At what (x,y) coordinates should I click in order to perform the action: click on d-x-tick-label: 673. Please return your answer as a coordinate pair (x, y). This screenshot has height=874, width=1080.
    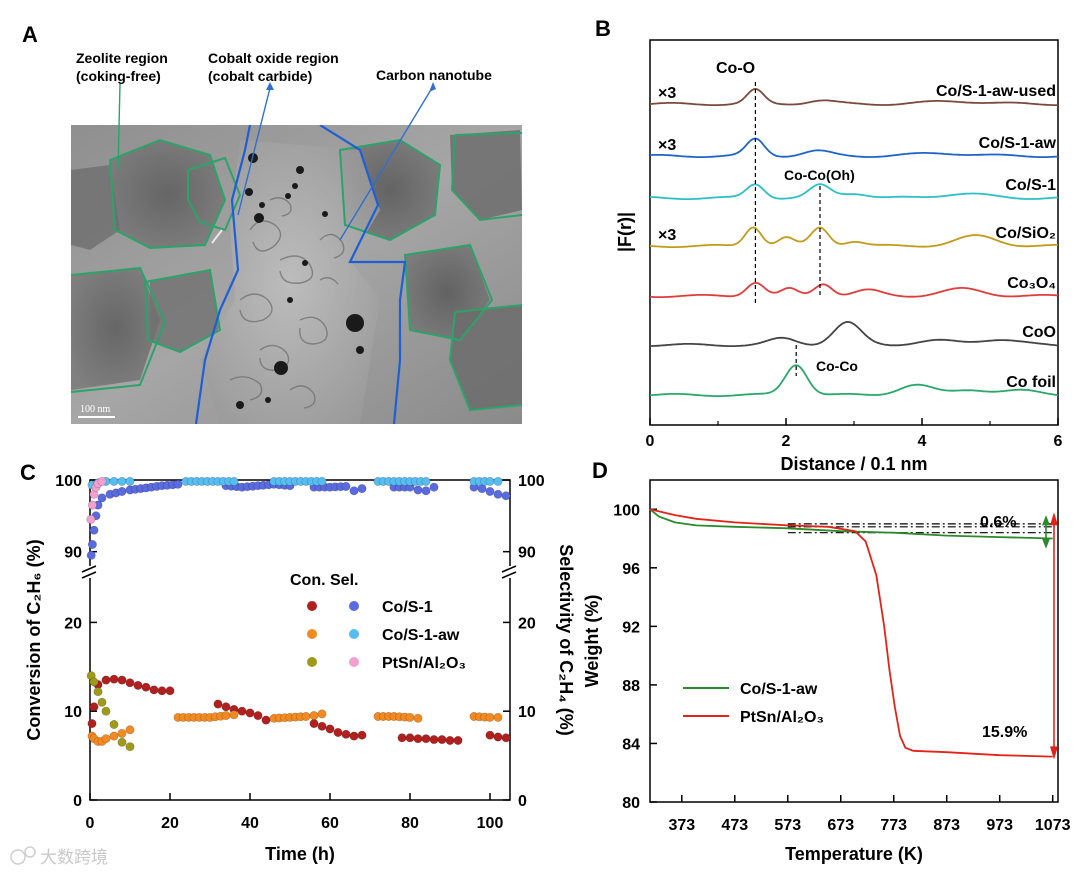
    Looking at the image, I should click on (840, 825).